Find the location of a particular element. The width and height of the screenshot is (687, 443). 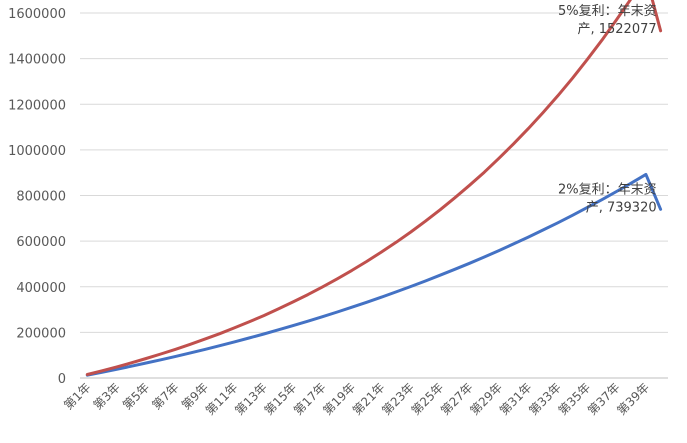

data-label-name: 2%复利：年末资 is located at coordinates (607, 189).